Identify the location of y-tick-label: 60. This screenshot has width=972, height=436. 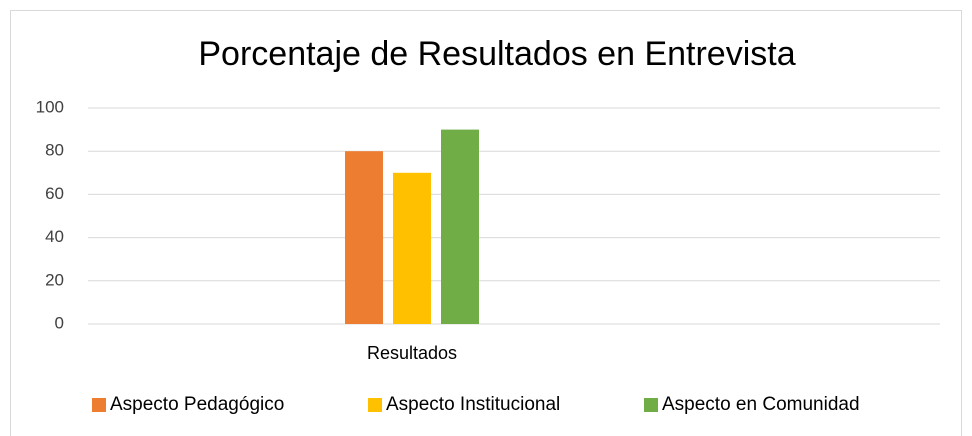
(54, 193).